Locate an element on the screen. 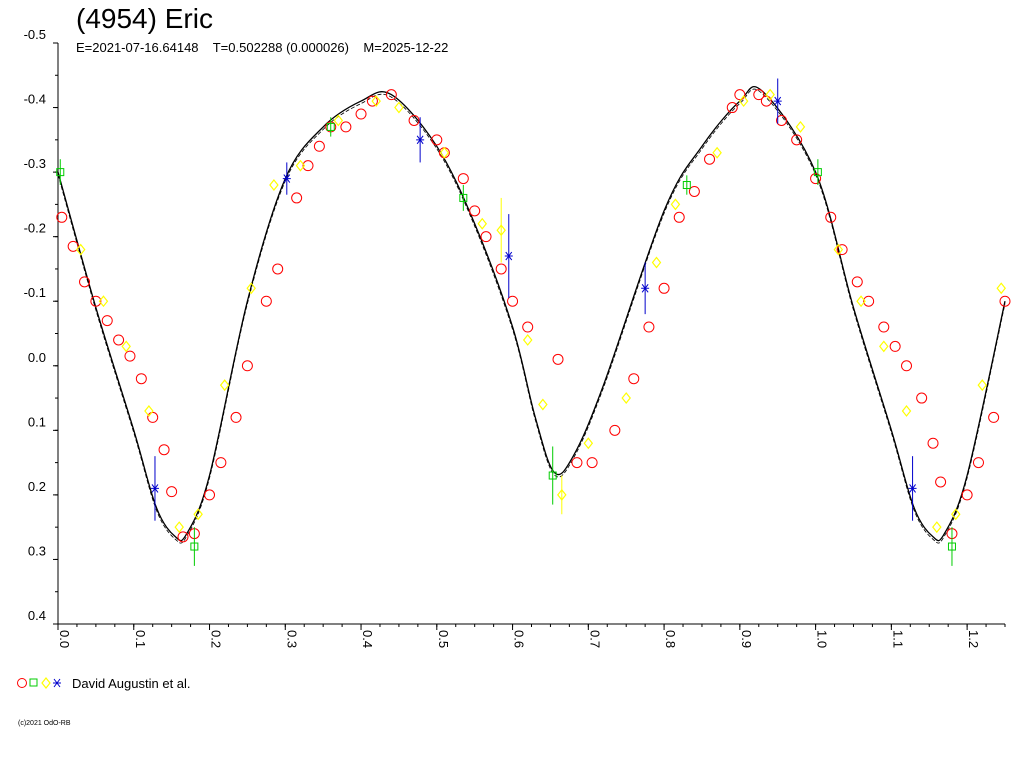  y-tick-label: -0.1 is located at coordinates (35, 292).